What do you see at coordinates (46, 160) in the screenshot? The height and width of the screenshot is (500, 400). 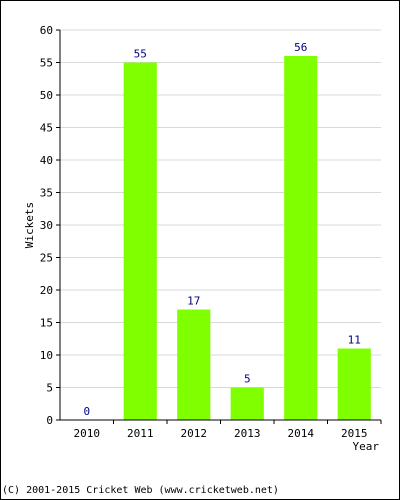 I see `y-tick-label: 40` at bounding box center [46, 160].